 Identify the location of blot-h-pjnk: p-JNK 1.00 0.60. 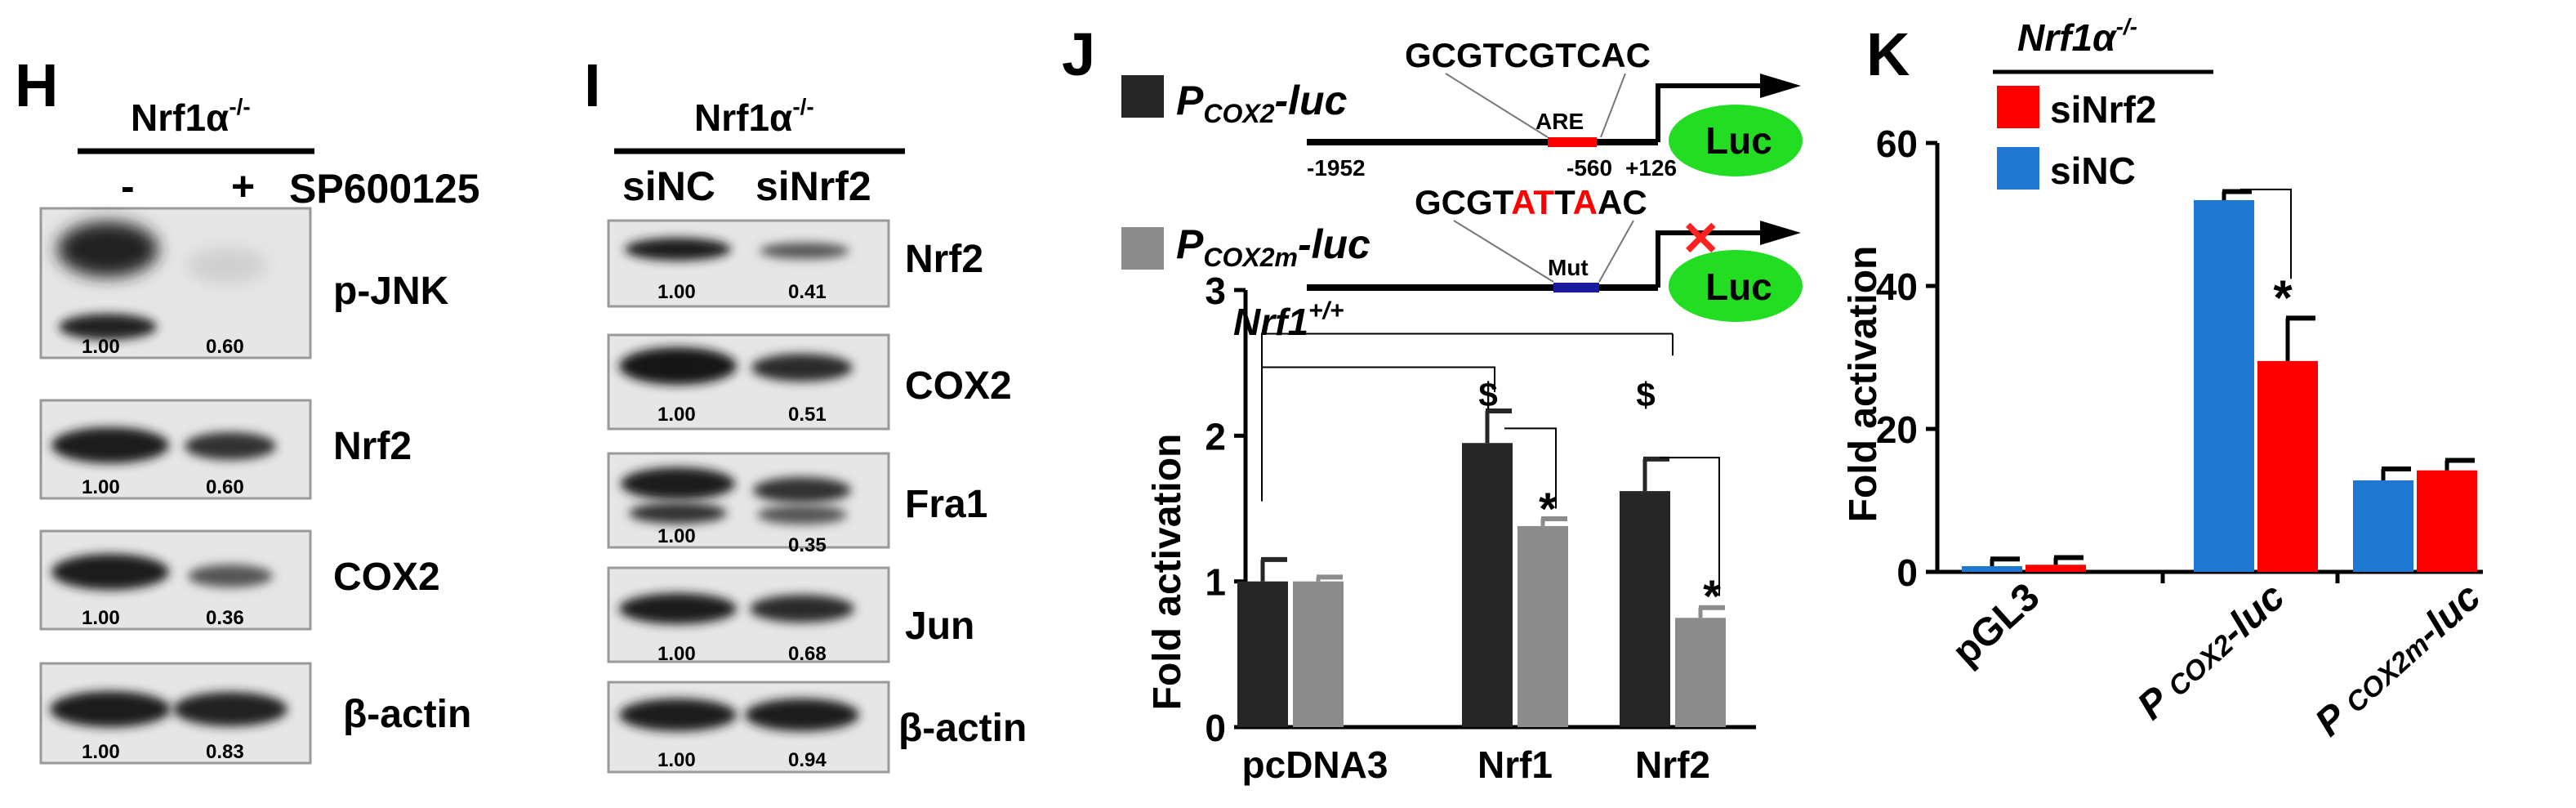
(244, 283).